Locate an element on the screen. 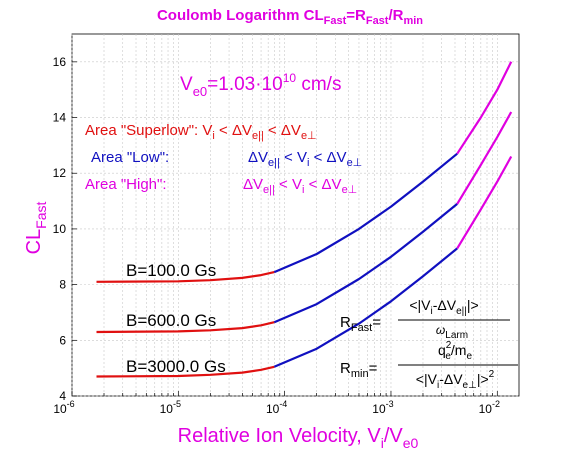 The image size is (576, 458). series-2-low-line is located at coordinates (365, 307).